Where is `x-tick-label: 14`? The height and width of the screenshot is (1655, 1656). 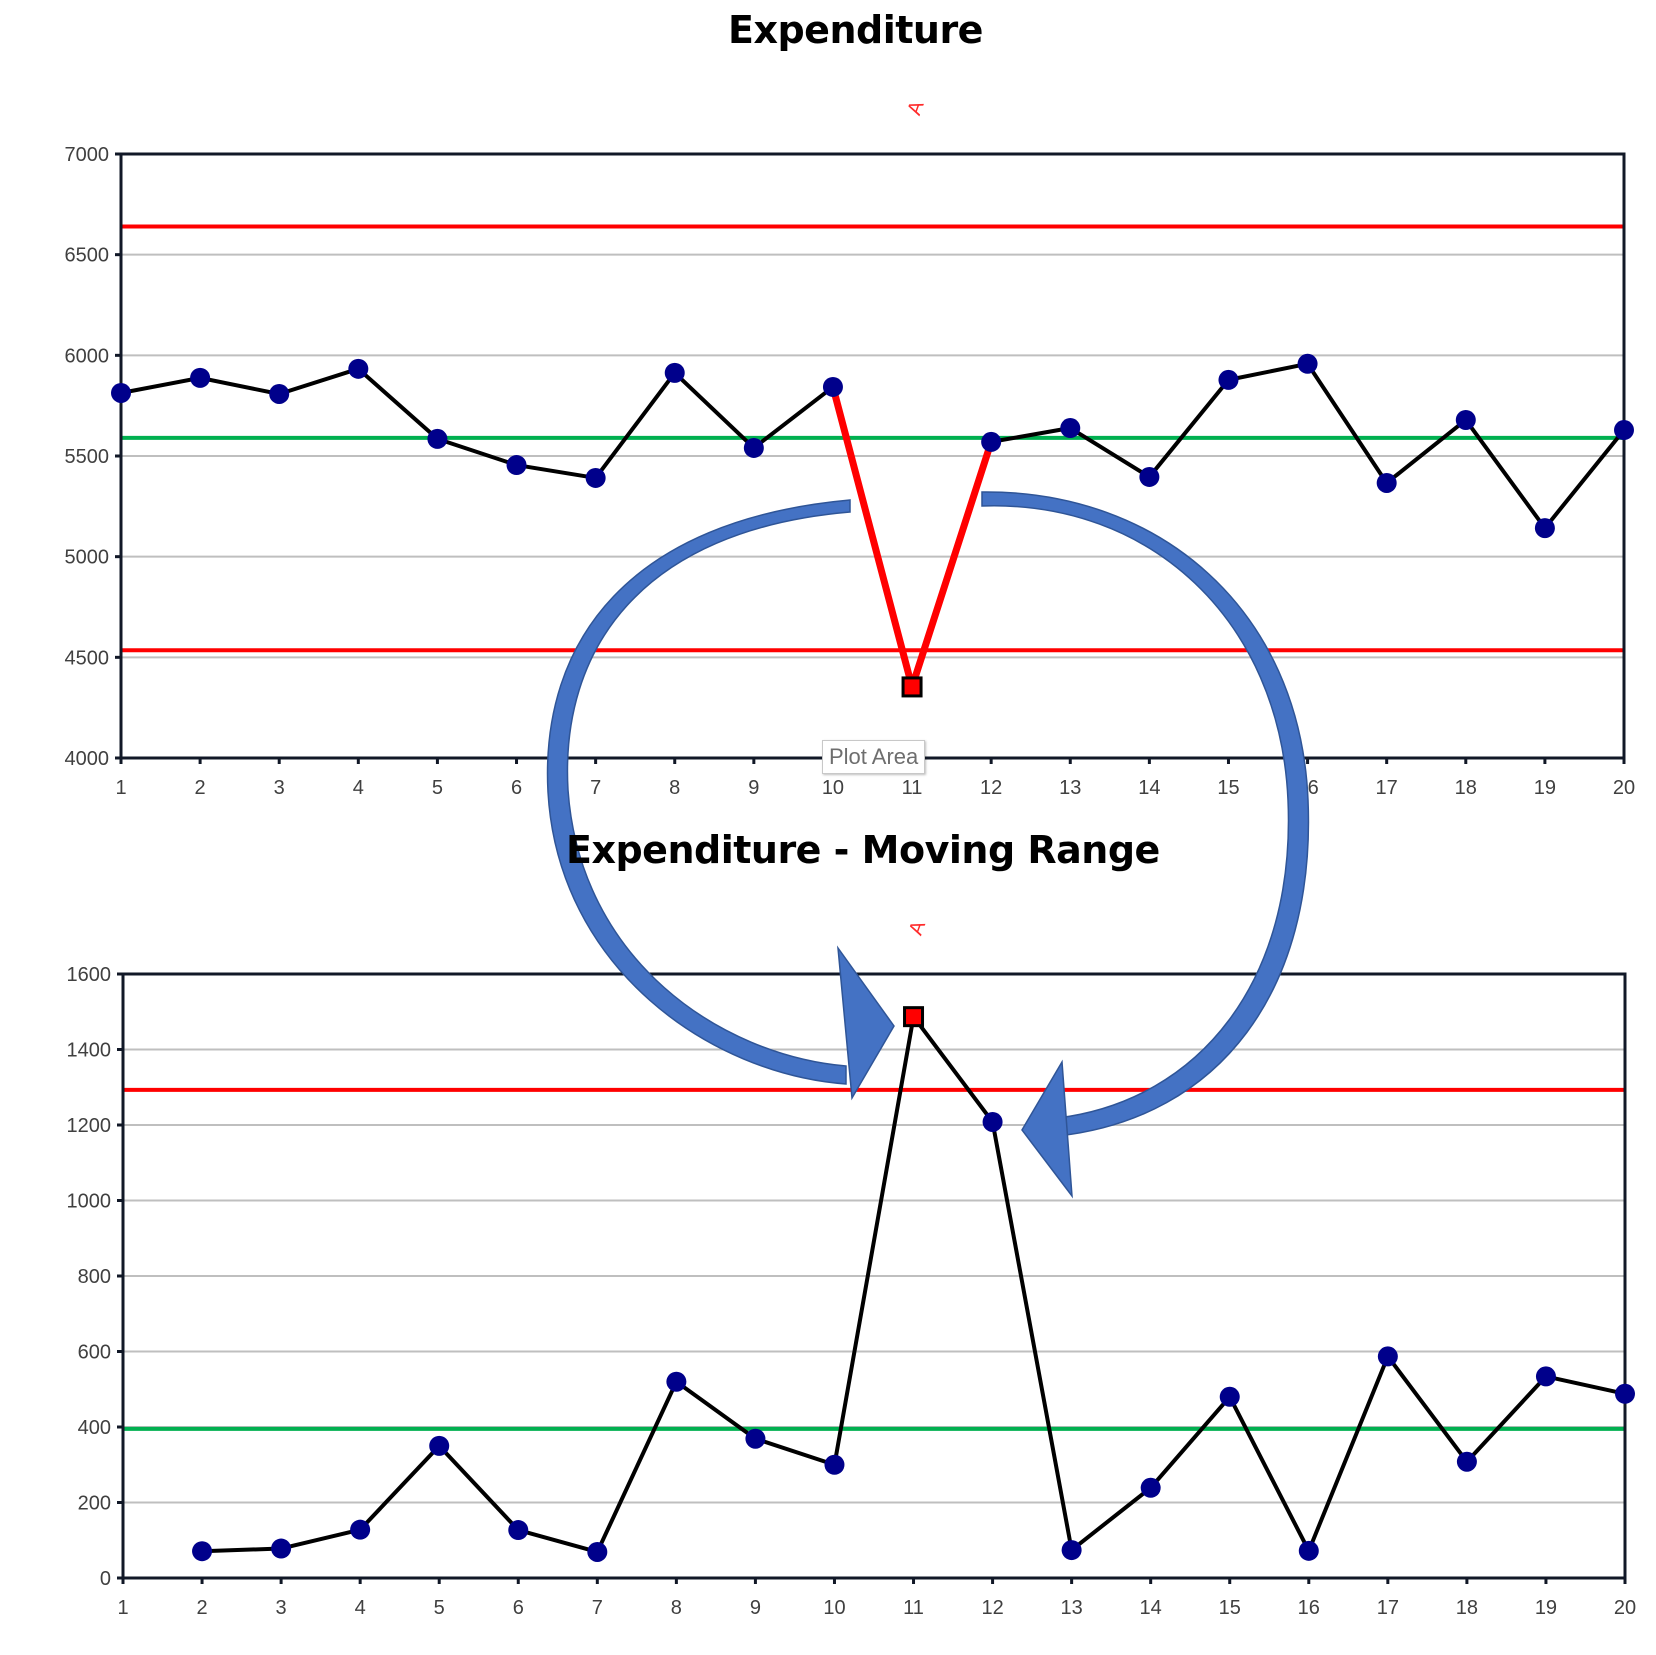 x-tick-label: 14 is located at coordinates (1151, 1608).